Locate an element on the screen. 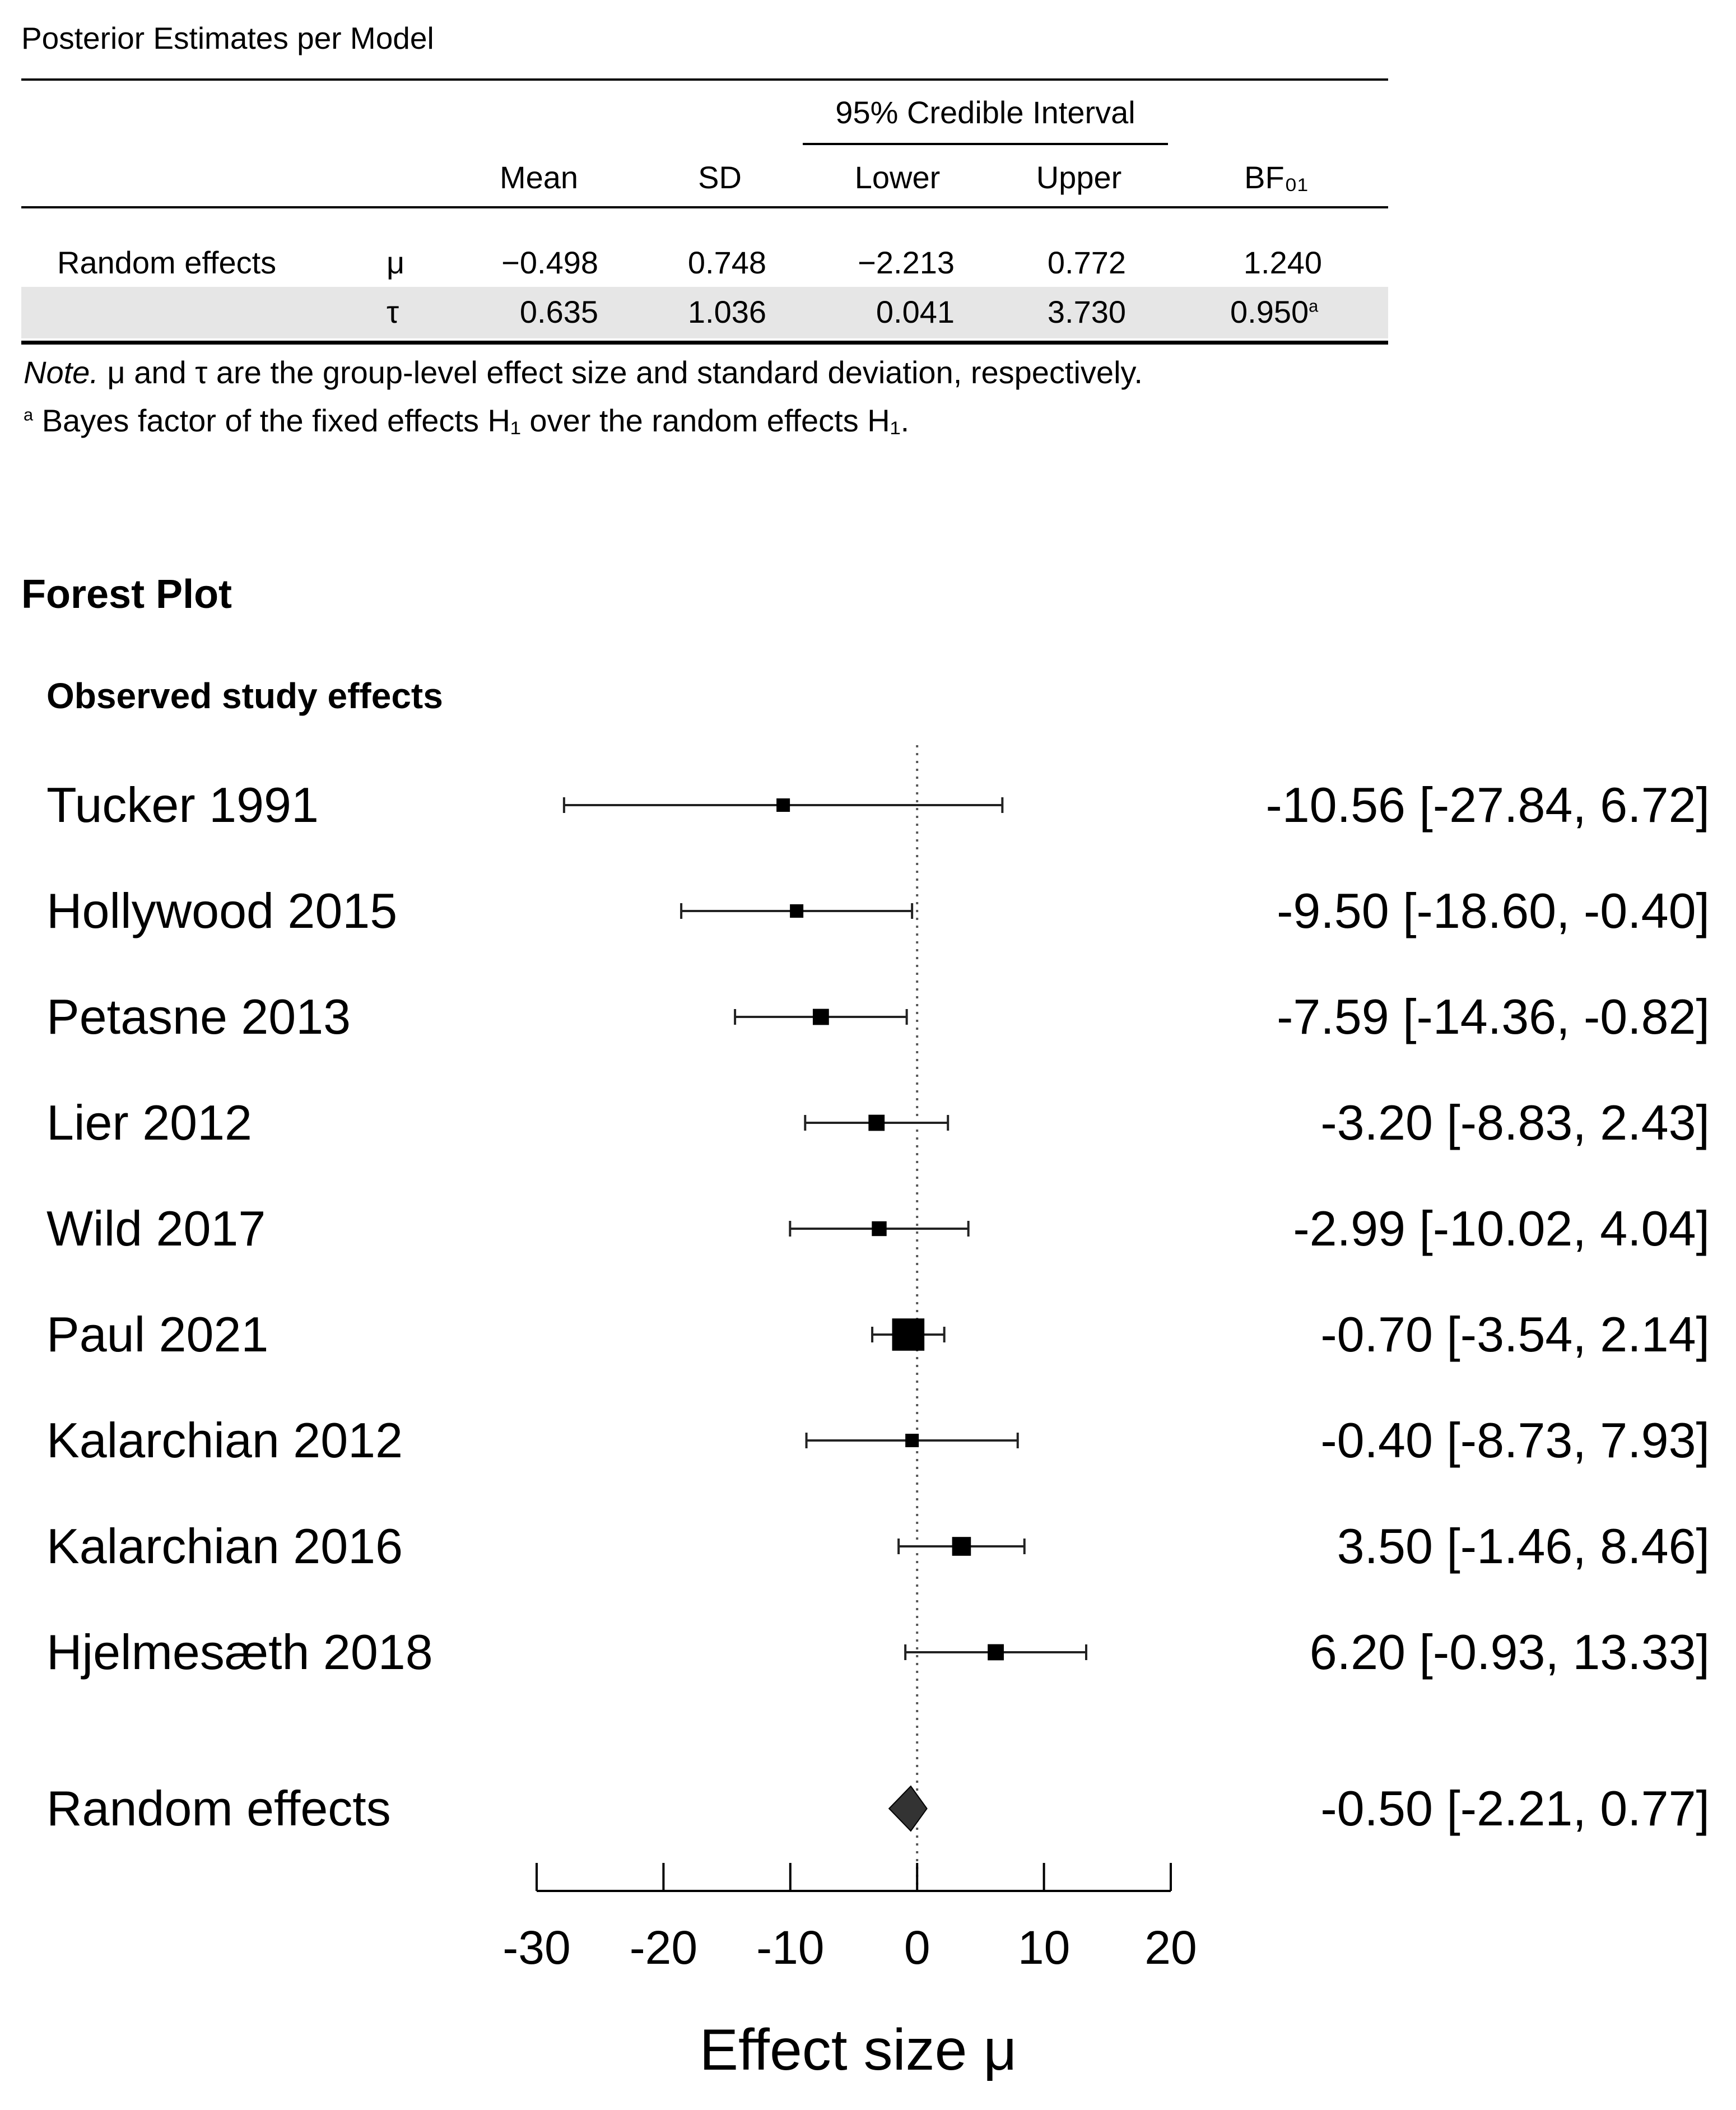  x-tick-label: -30 is located at coordinates (536, 1948).